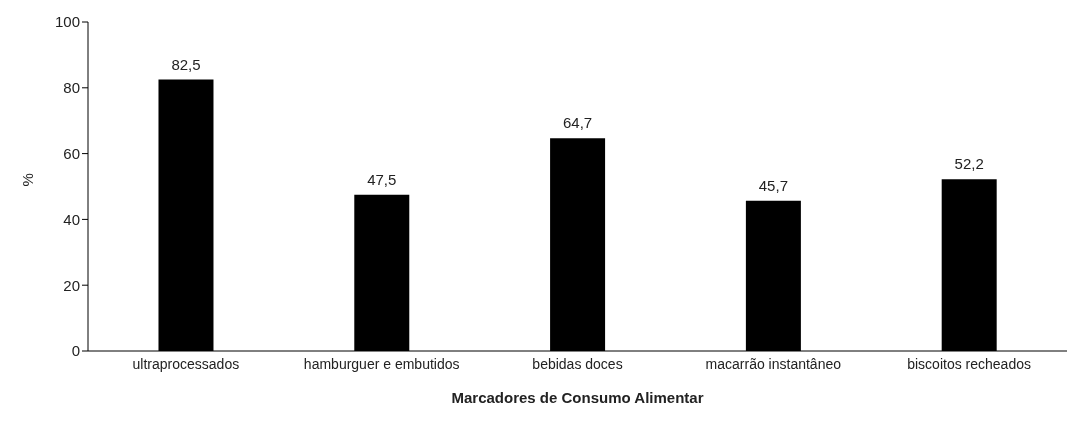  I want to click on data-label: 47,5, so click(382, 179).